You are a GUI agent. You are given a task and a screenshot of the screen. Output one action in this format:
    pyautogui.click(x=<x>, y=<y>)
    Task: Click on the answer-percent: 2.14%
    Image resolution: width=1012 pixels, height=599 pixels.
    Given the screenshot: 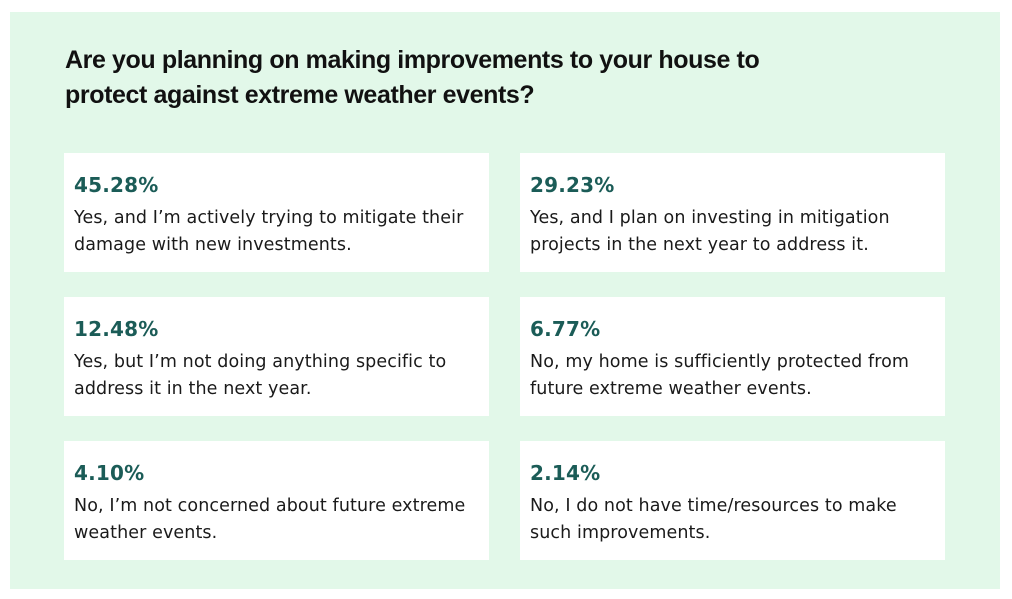 What is the action you would take?
    pyautogui.click(x=565, y=473)
    